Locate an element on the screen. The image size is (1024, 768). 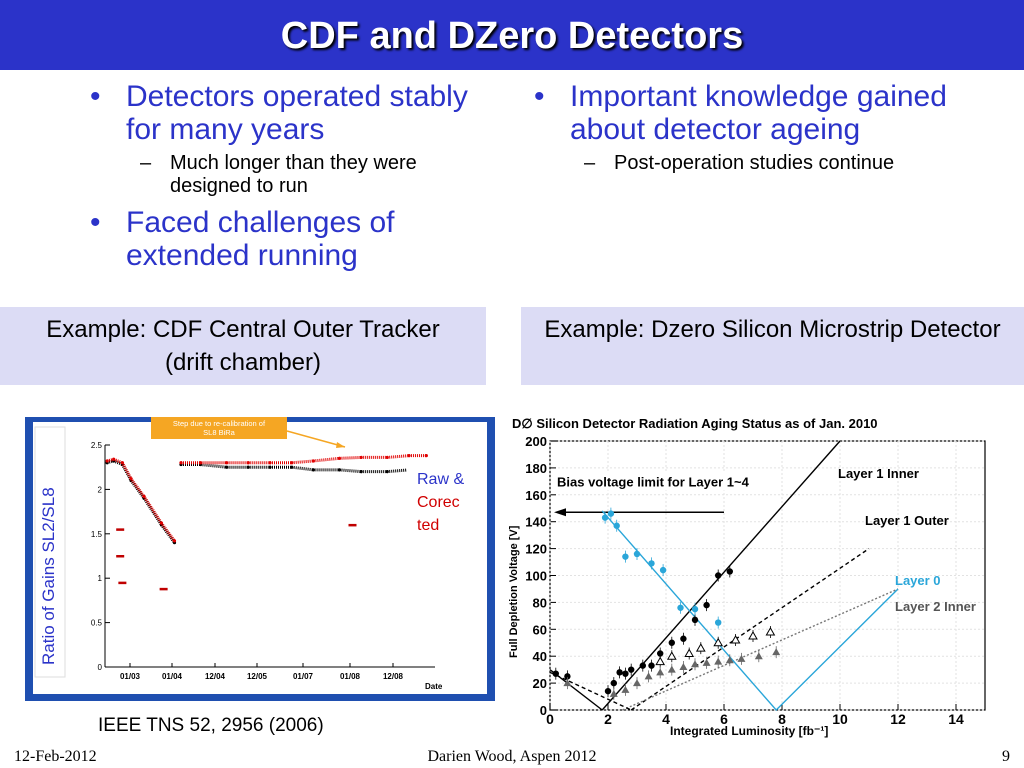
y-tick-label: 160 is located at coordinates (536, 495).